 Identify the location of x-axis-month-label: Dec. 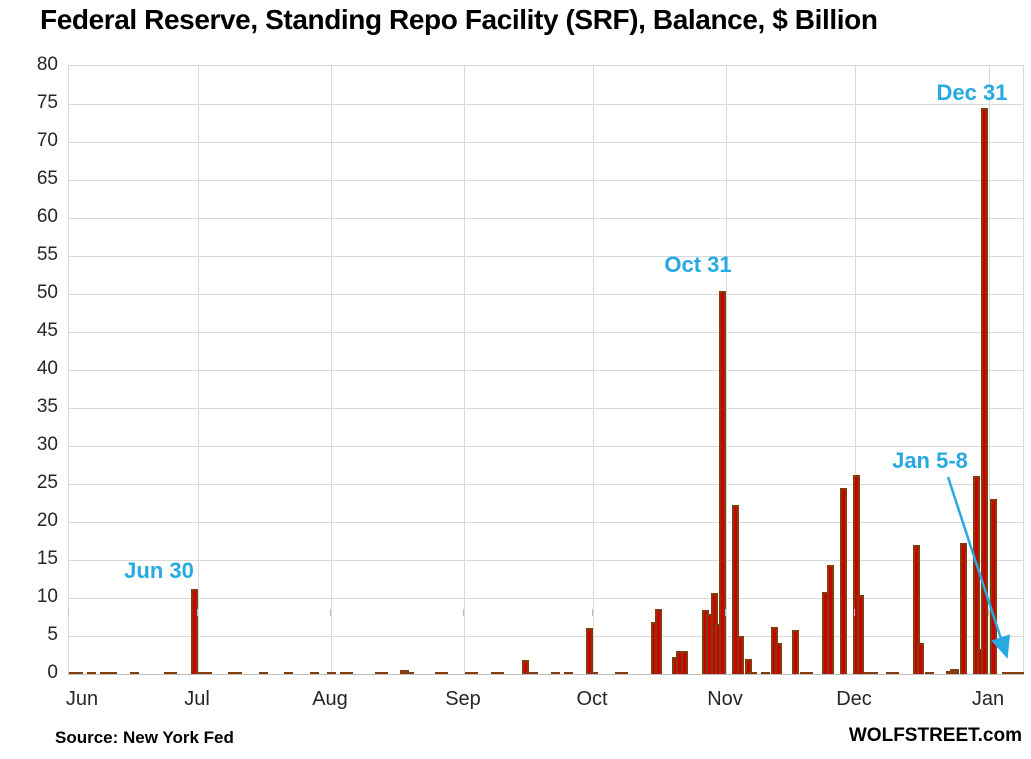
(854, 699).